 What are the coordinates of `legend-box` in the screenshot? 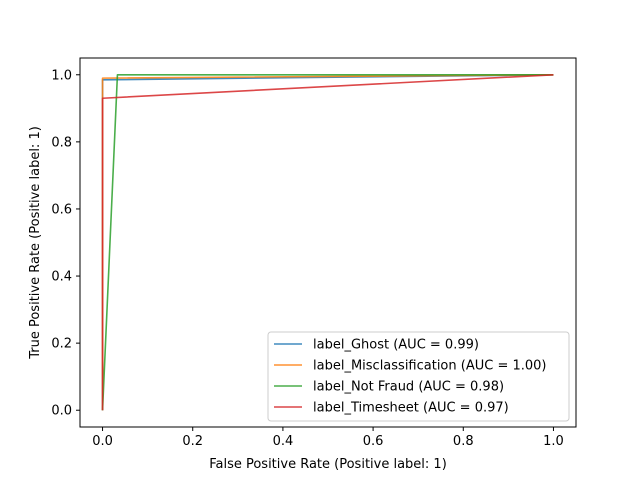 It's located at (418, 376).